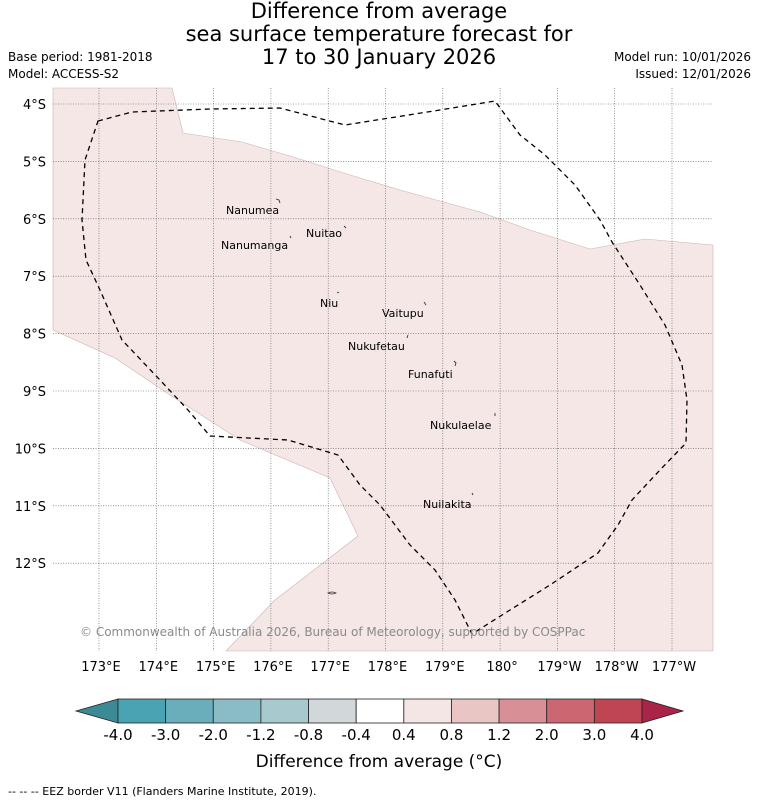 Image resolution: width=758 pixels, height=804 pixels. I want to click on colorbar-tick-label: 4.0, so click(642, 735).